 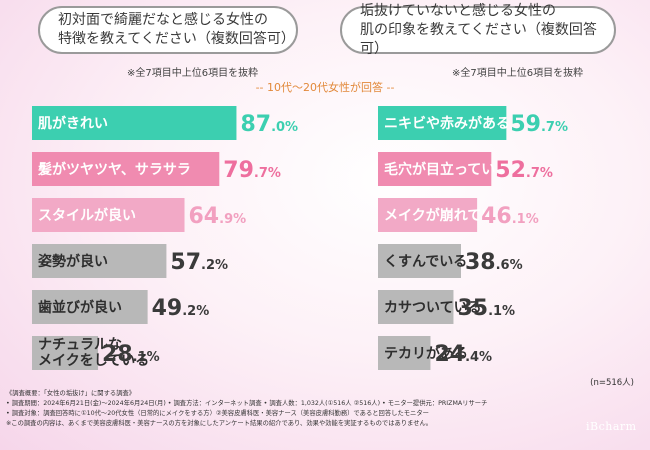 I want to click on respondent-subtitle: -- 10代～20代女性が回答 --, so click(x=325, y=87).